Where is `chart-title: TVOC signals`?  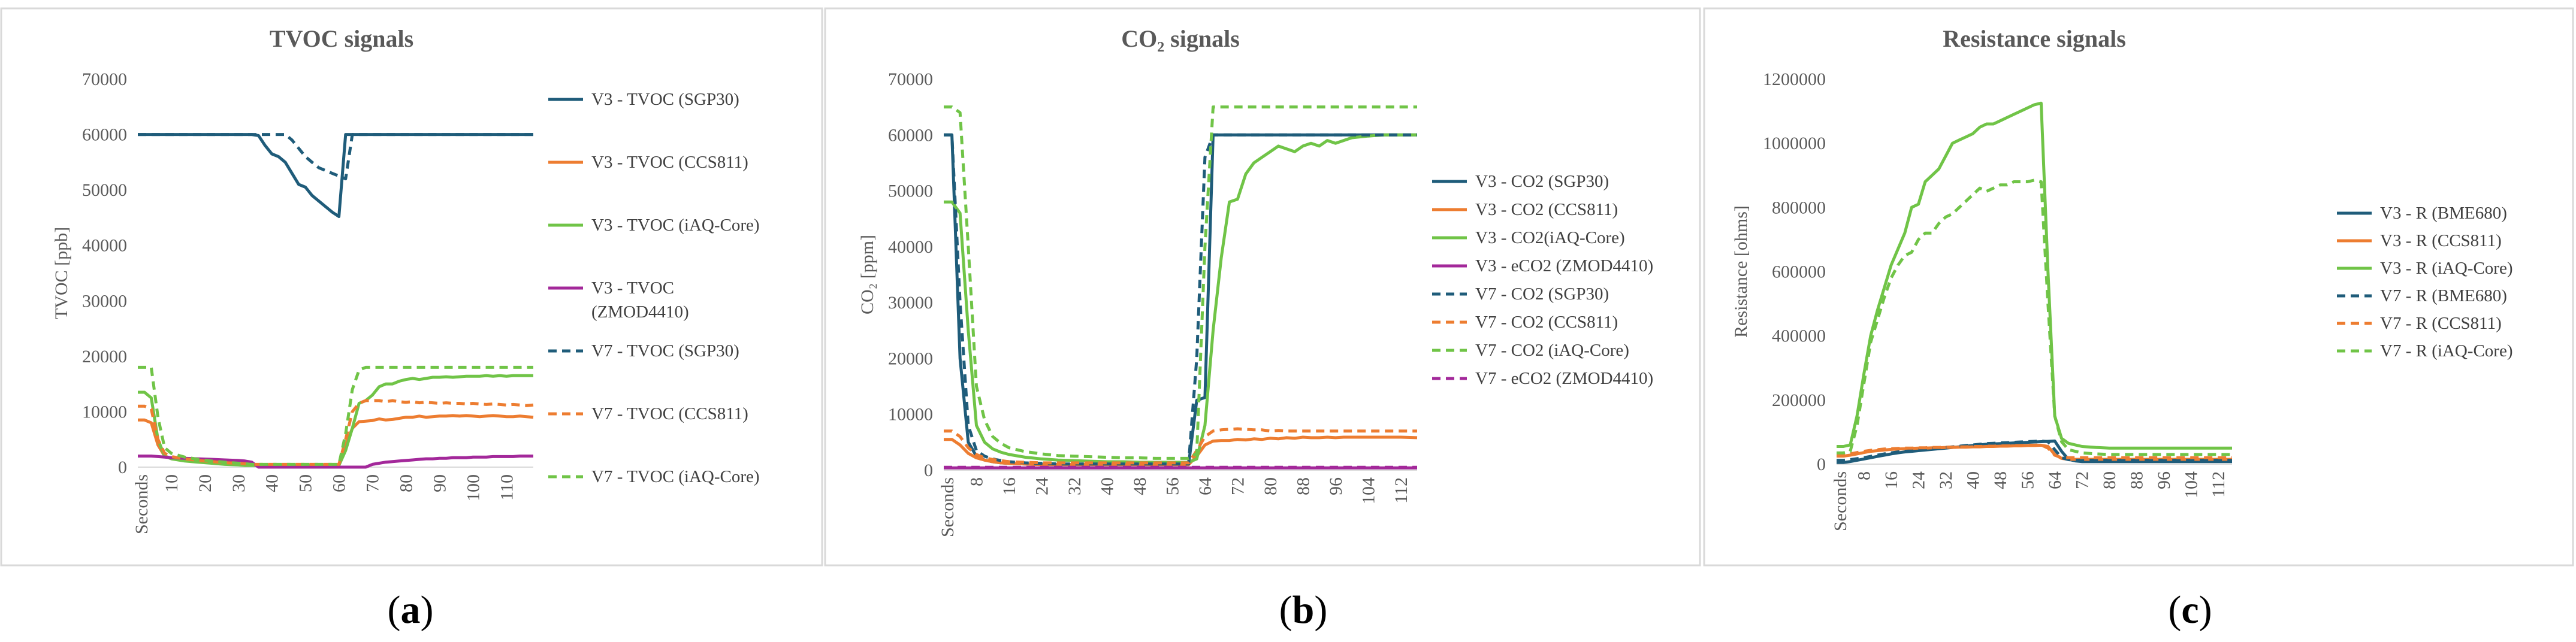 chart-title: TVOC signals is located at coordinates (342, 38).